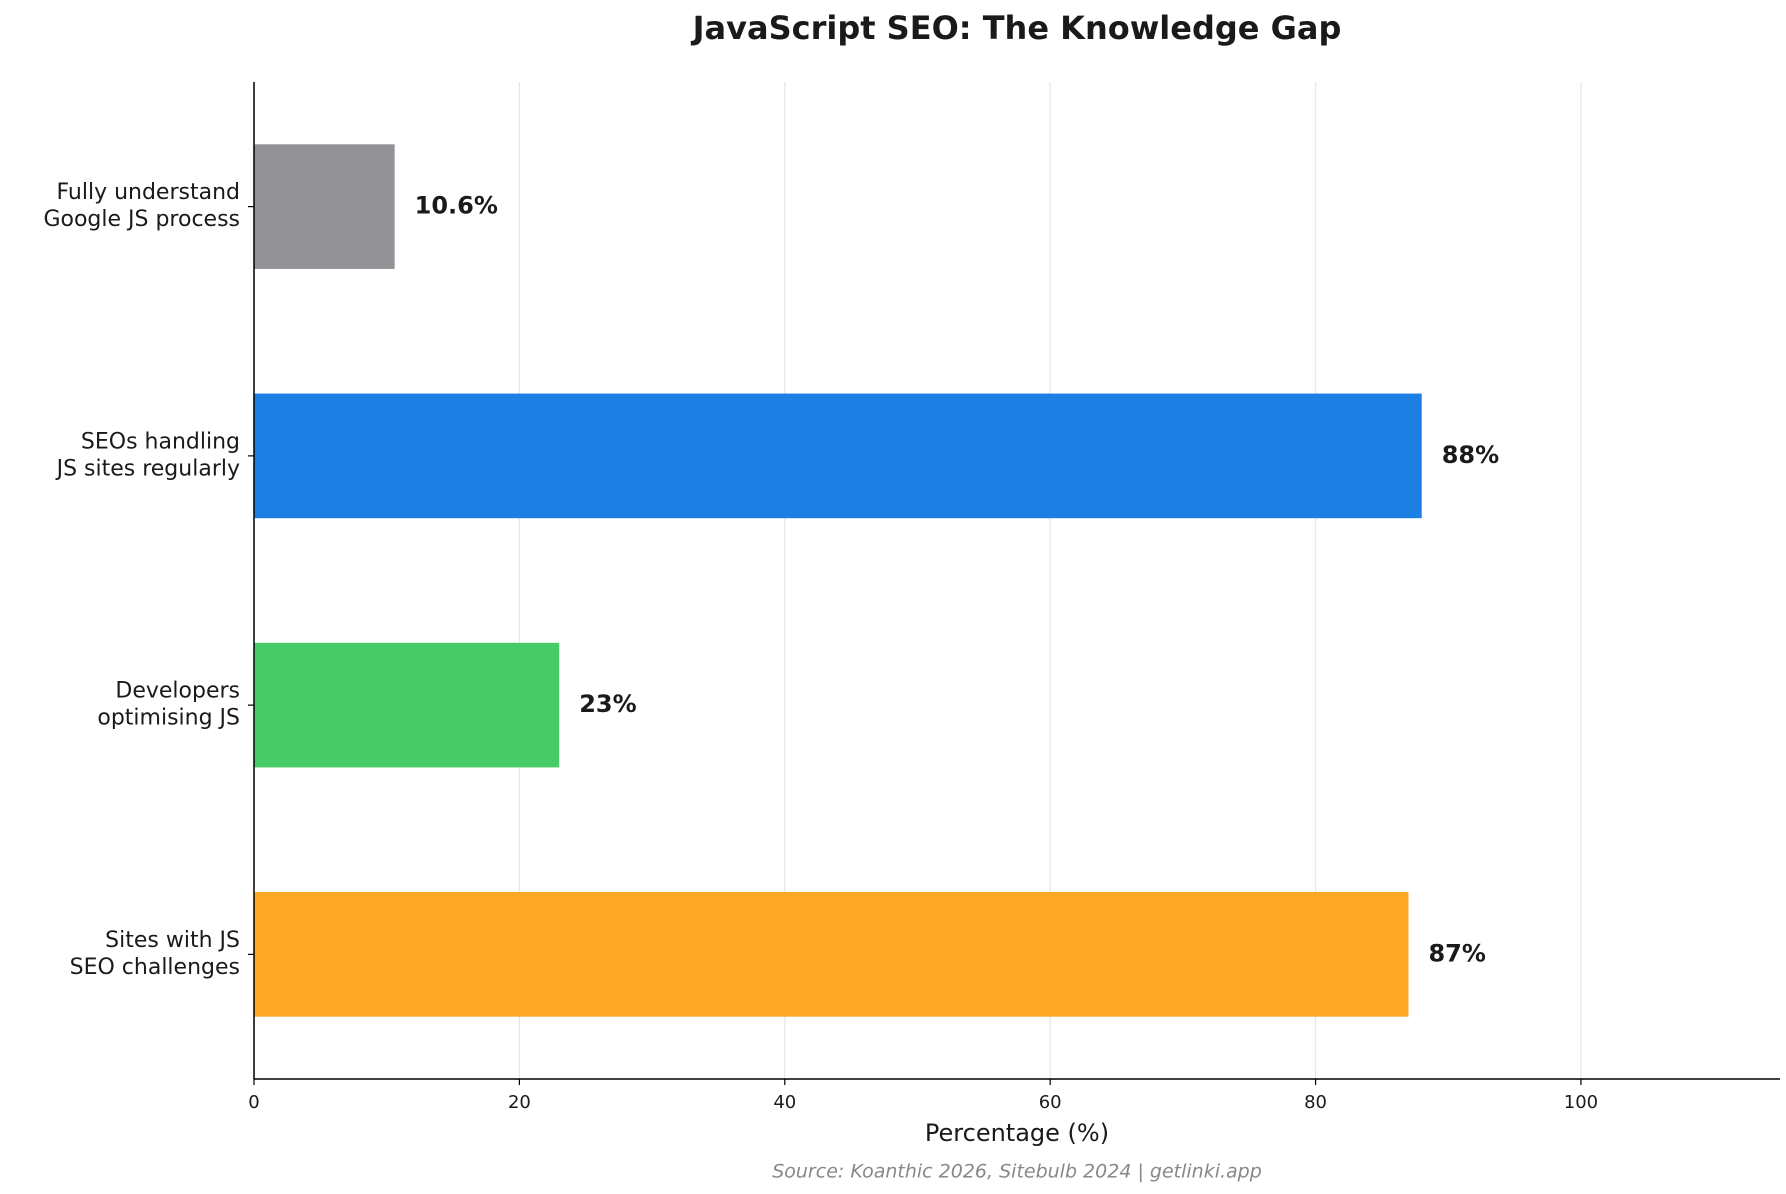 This screenshot has width=1786, height=1194. What do you see at coordinates (1016, 28) in the screenshot?
I see `chart-title: JavaScript SEO: The Knowledge Gap` at bounding box center [1016, 28].